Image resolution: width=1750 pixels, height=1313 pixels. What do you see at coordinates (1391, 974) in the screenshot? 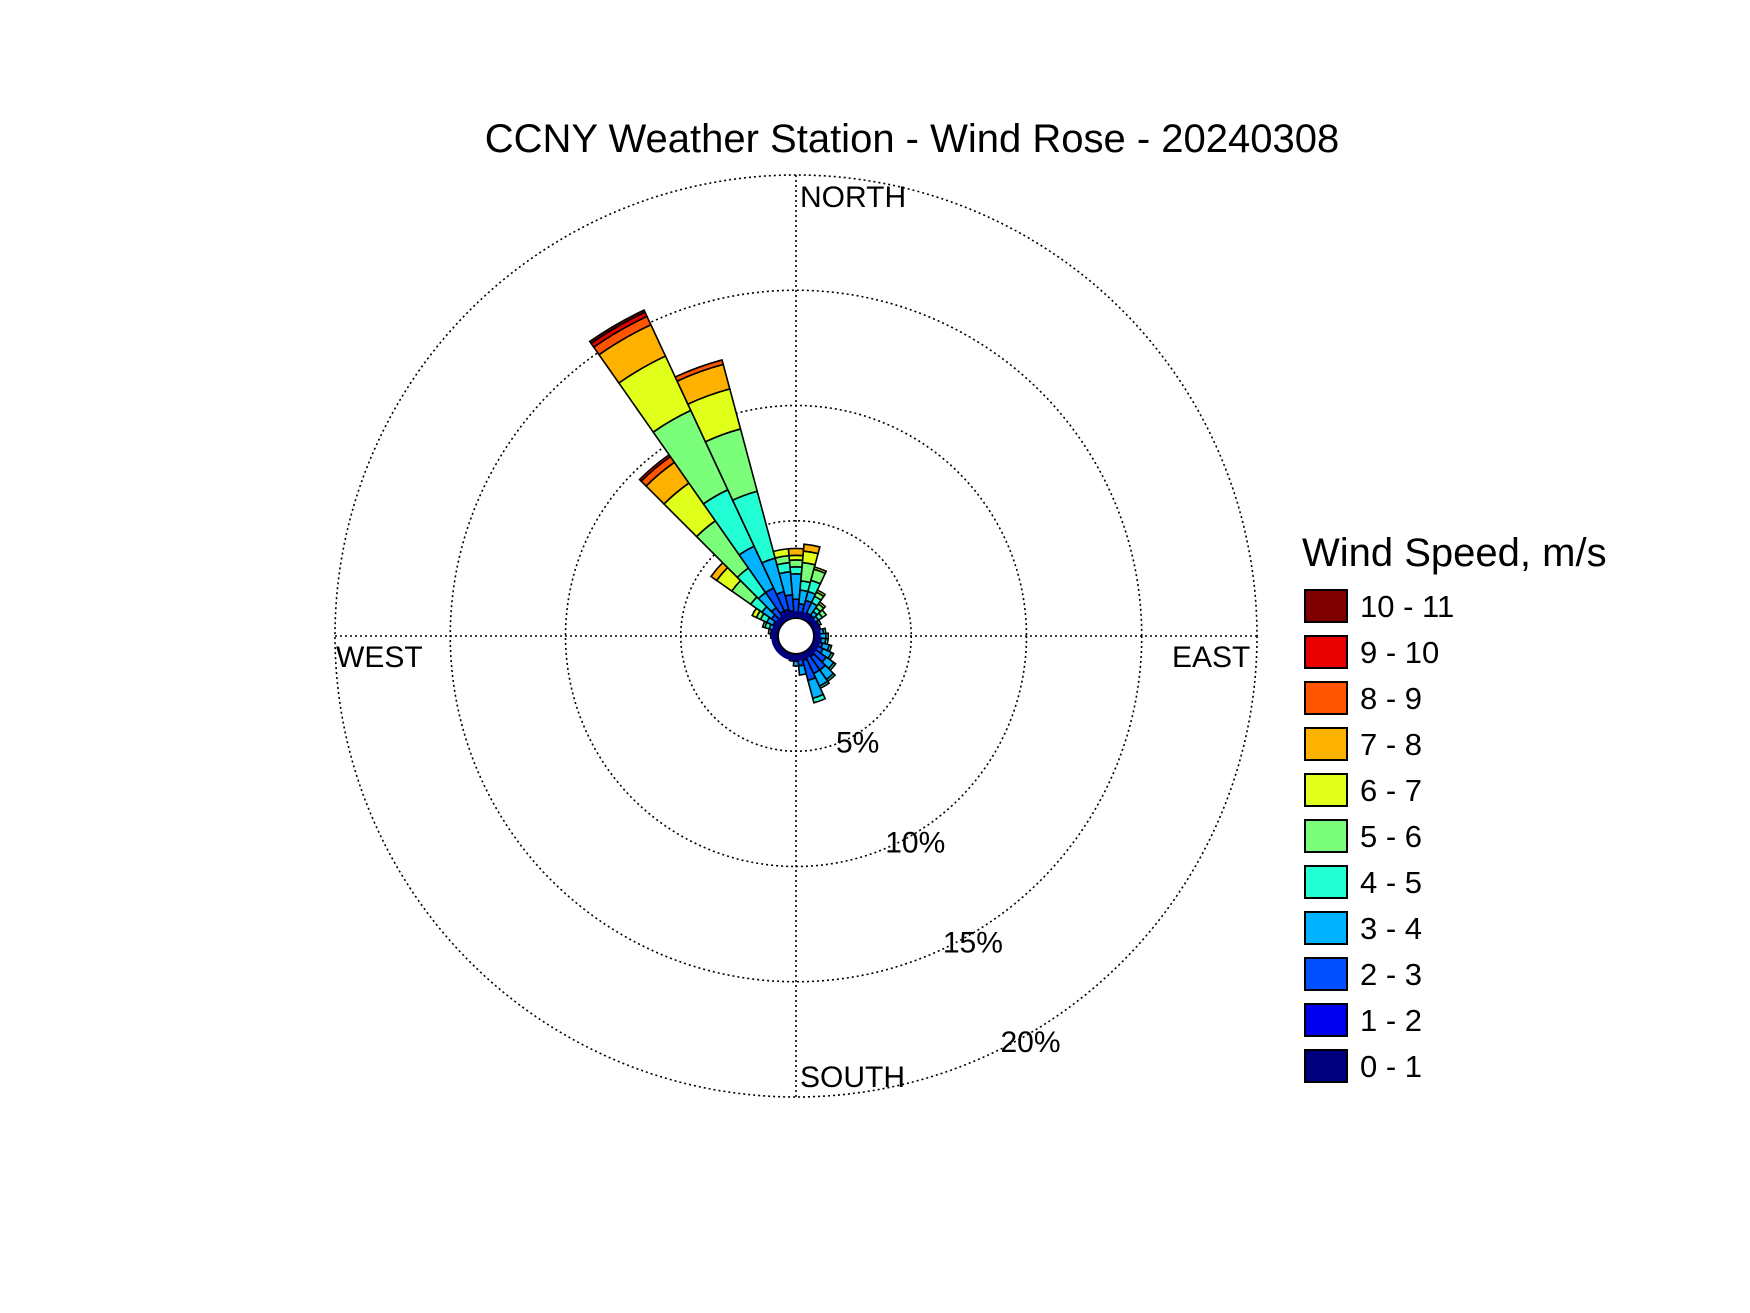
I see `legend-label: 2 - 3` at bounding box center [1391, 974].